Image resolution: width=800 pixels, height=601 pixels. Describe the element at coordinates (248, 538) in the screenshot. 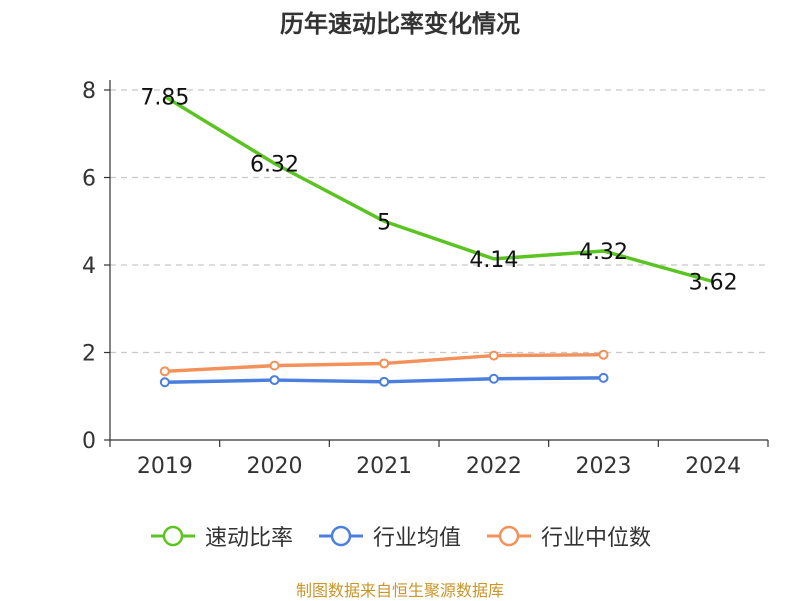

I see `legend-label: 速动比率` at that location.